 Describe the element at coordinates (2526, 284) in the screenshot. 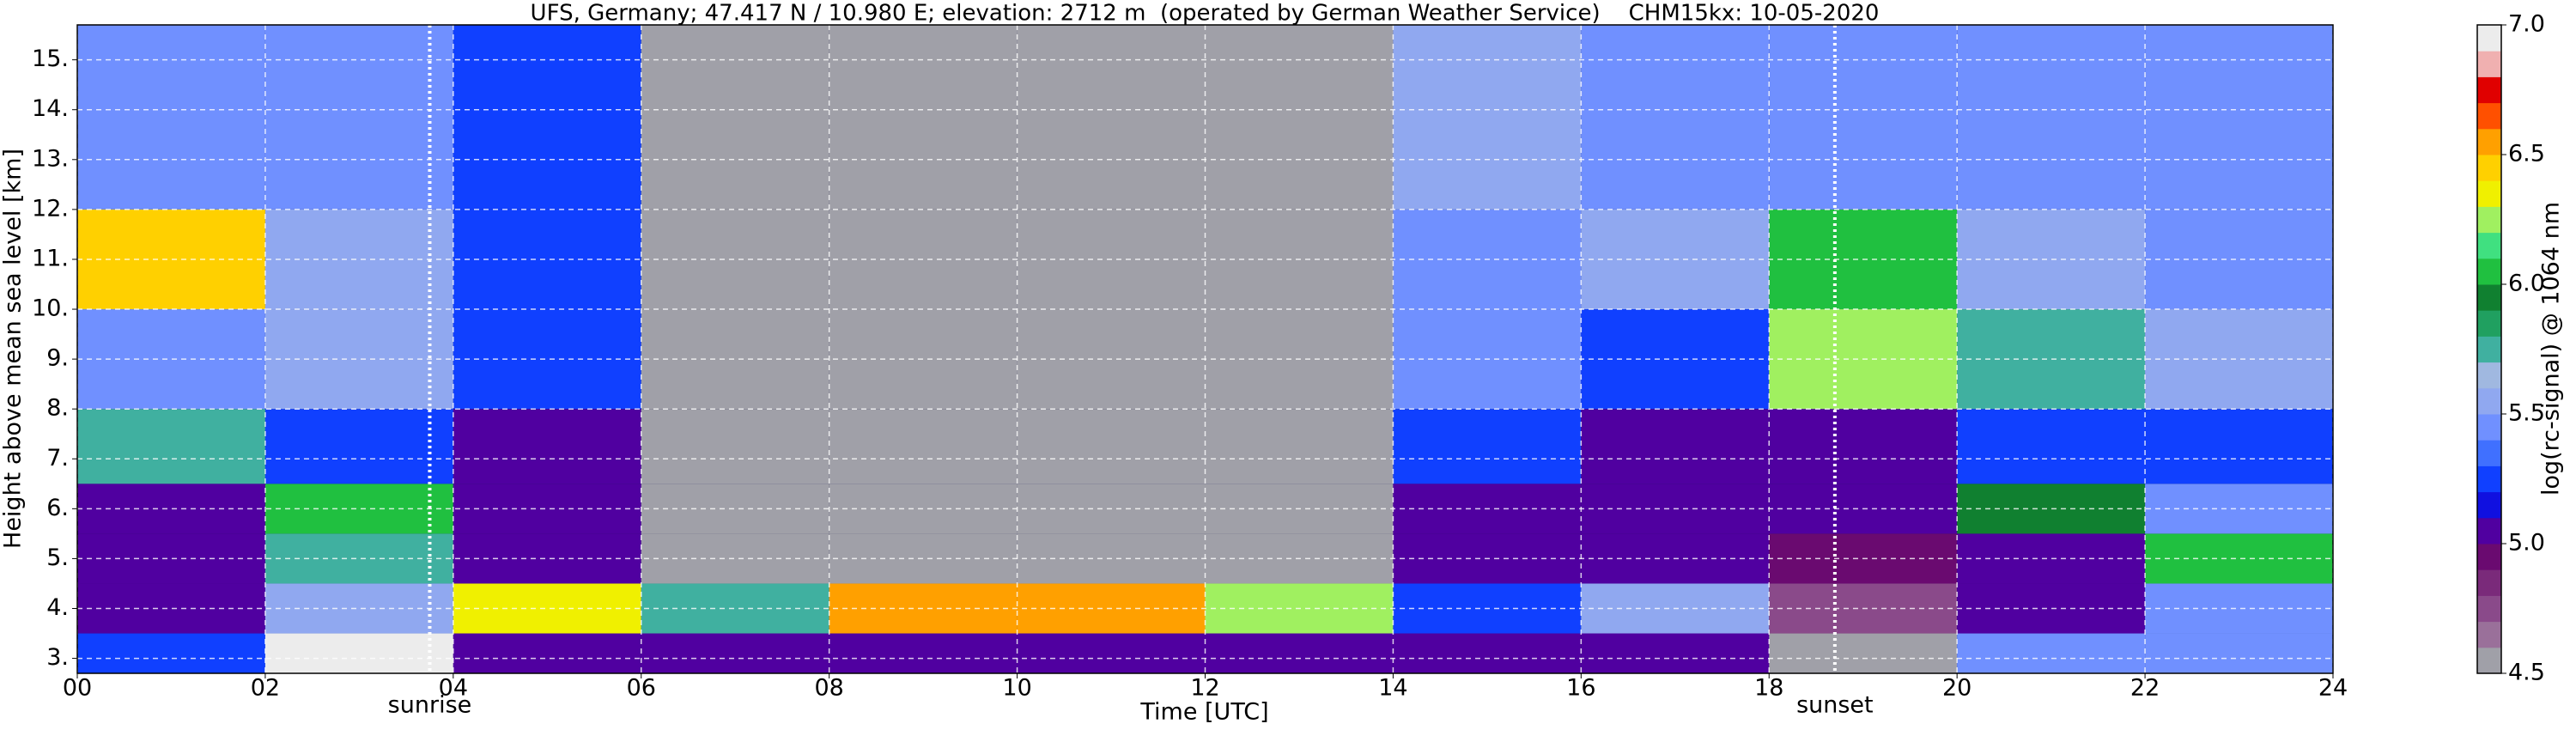

I see `colorbar-tick-label: 6.0` at that location.